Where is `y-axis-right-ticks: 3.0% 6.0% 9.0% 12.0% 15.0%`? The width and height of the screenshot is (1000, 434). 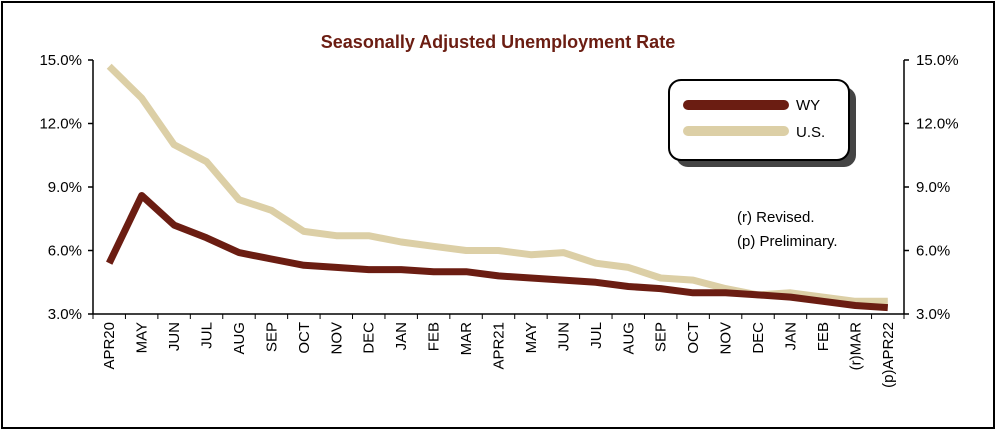 y-axis-right-ticks: 3.0% 6.0% 9.0% 12.0% 15.0% is located at coordinates (931, 187).